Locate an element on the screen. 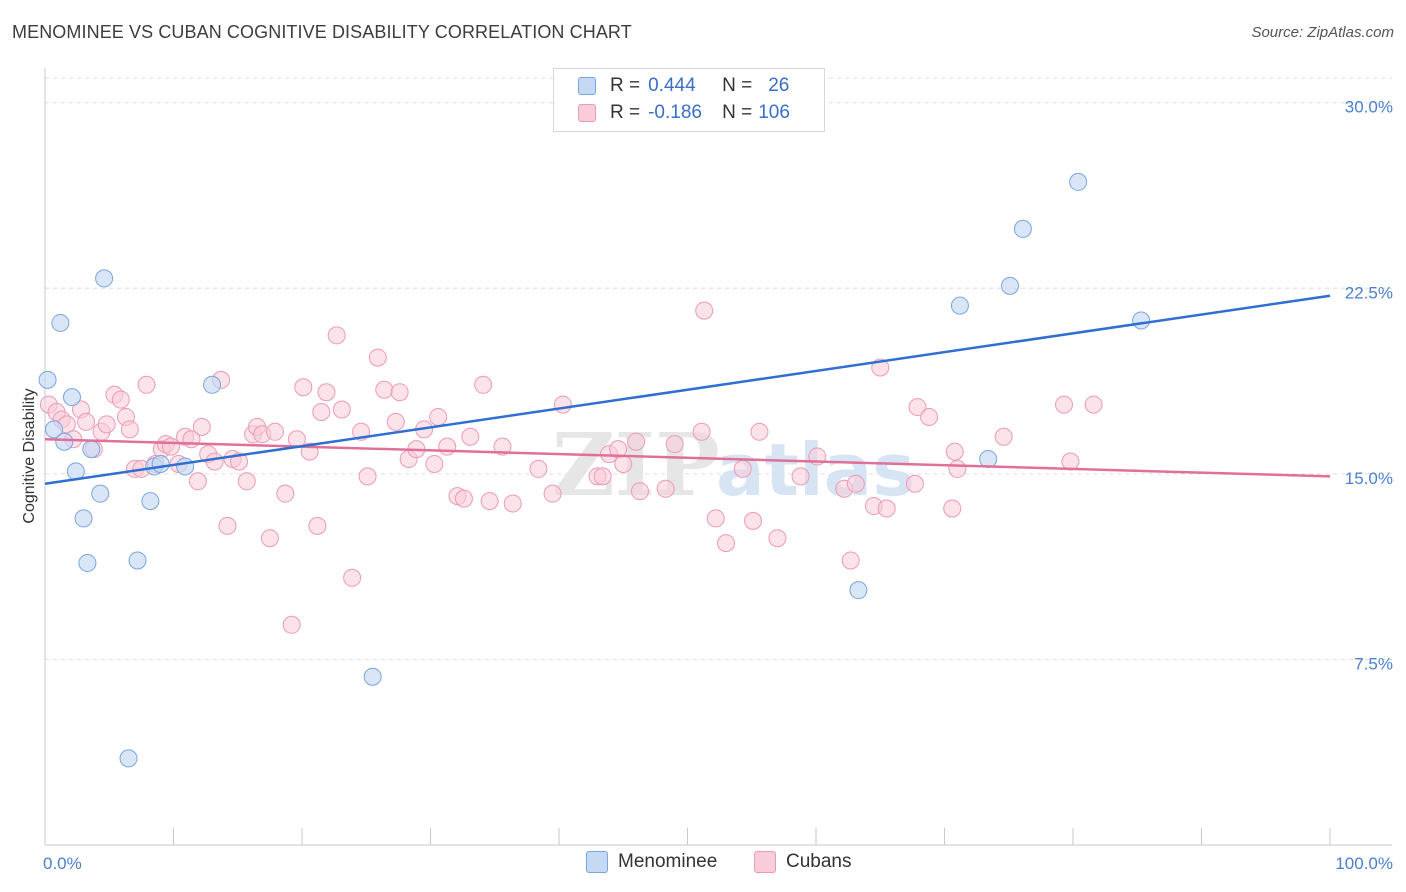  legend-label-menominee: Menominee is located at coordinates (668, 861).